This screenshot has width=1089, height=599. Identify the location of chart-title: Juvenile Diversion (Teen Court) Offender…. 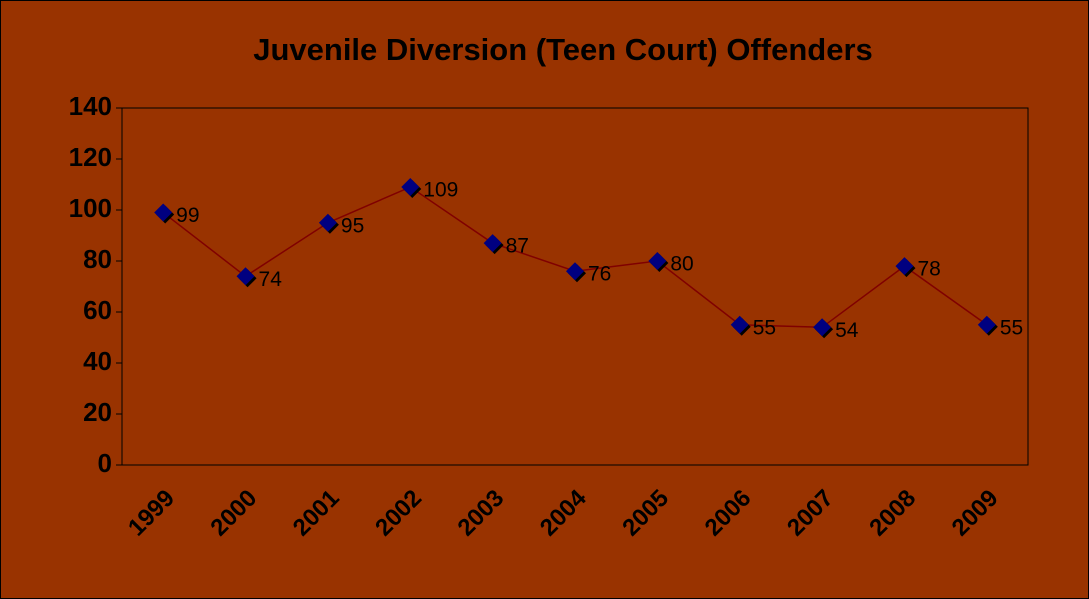
(563, 49).